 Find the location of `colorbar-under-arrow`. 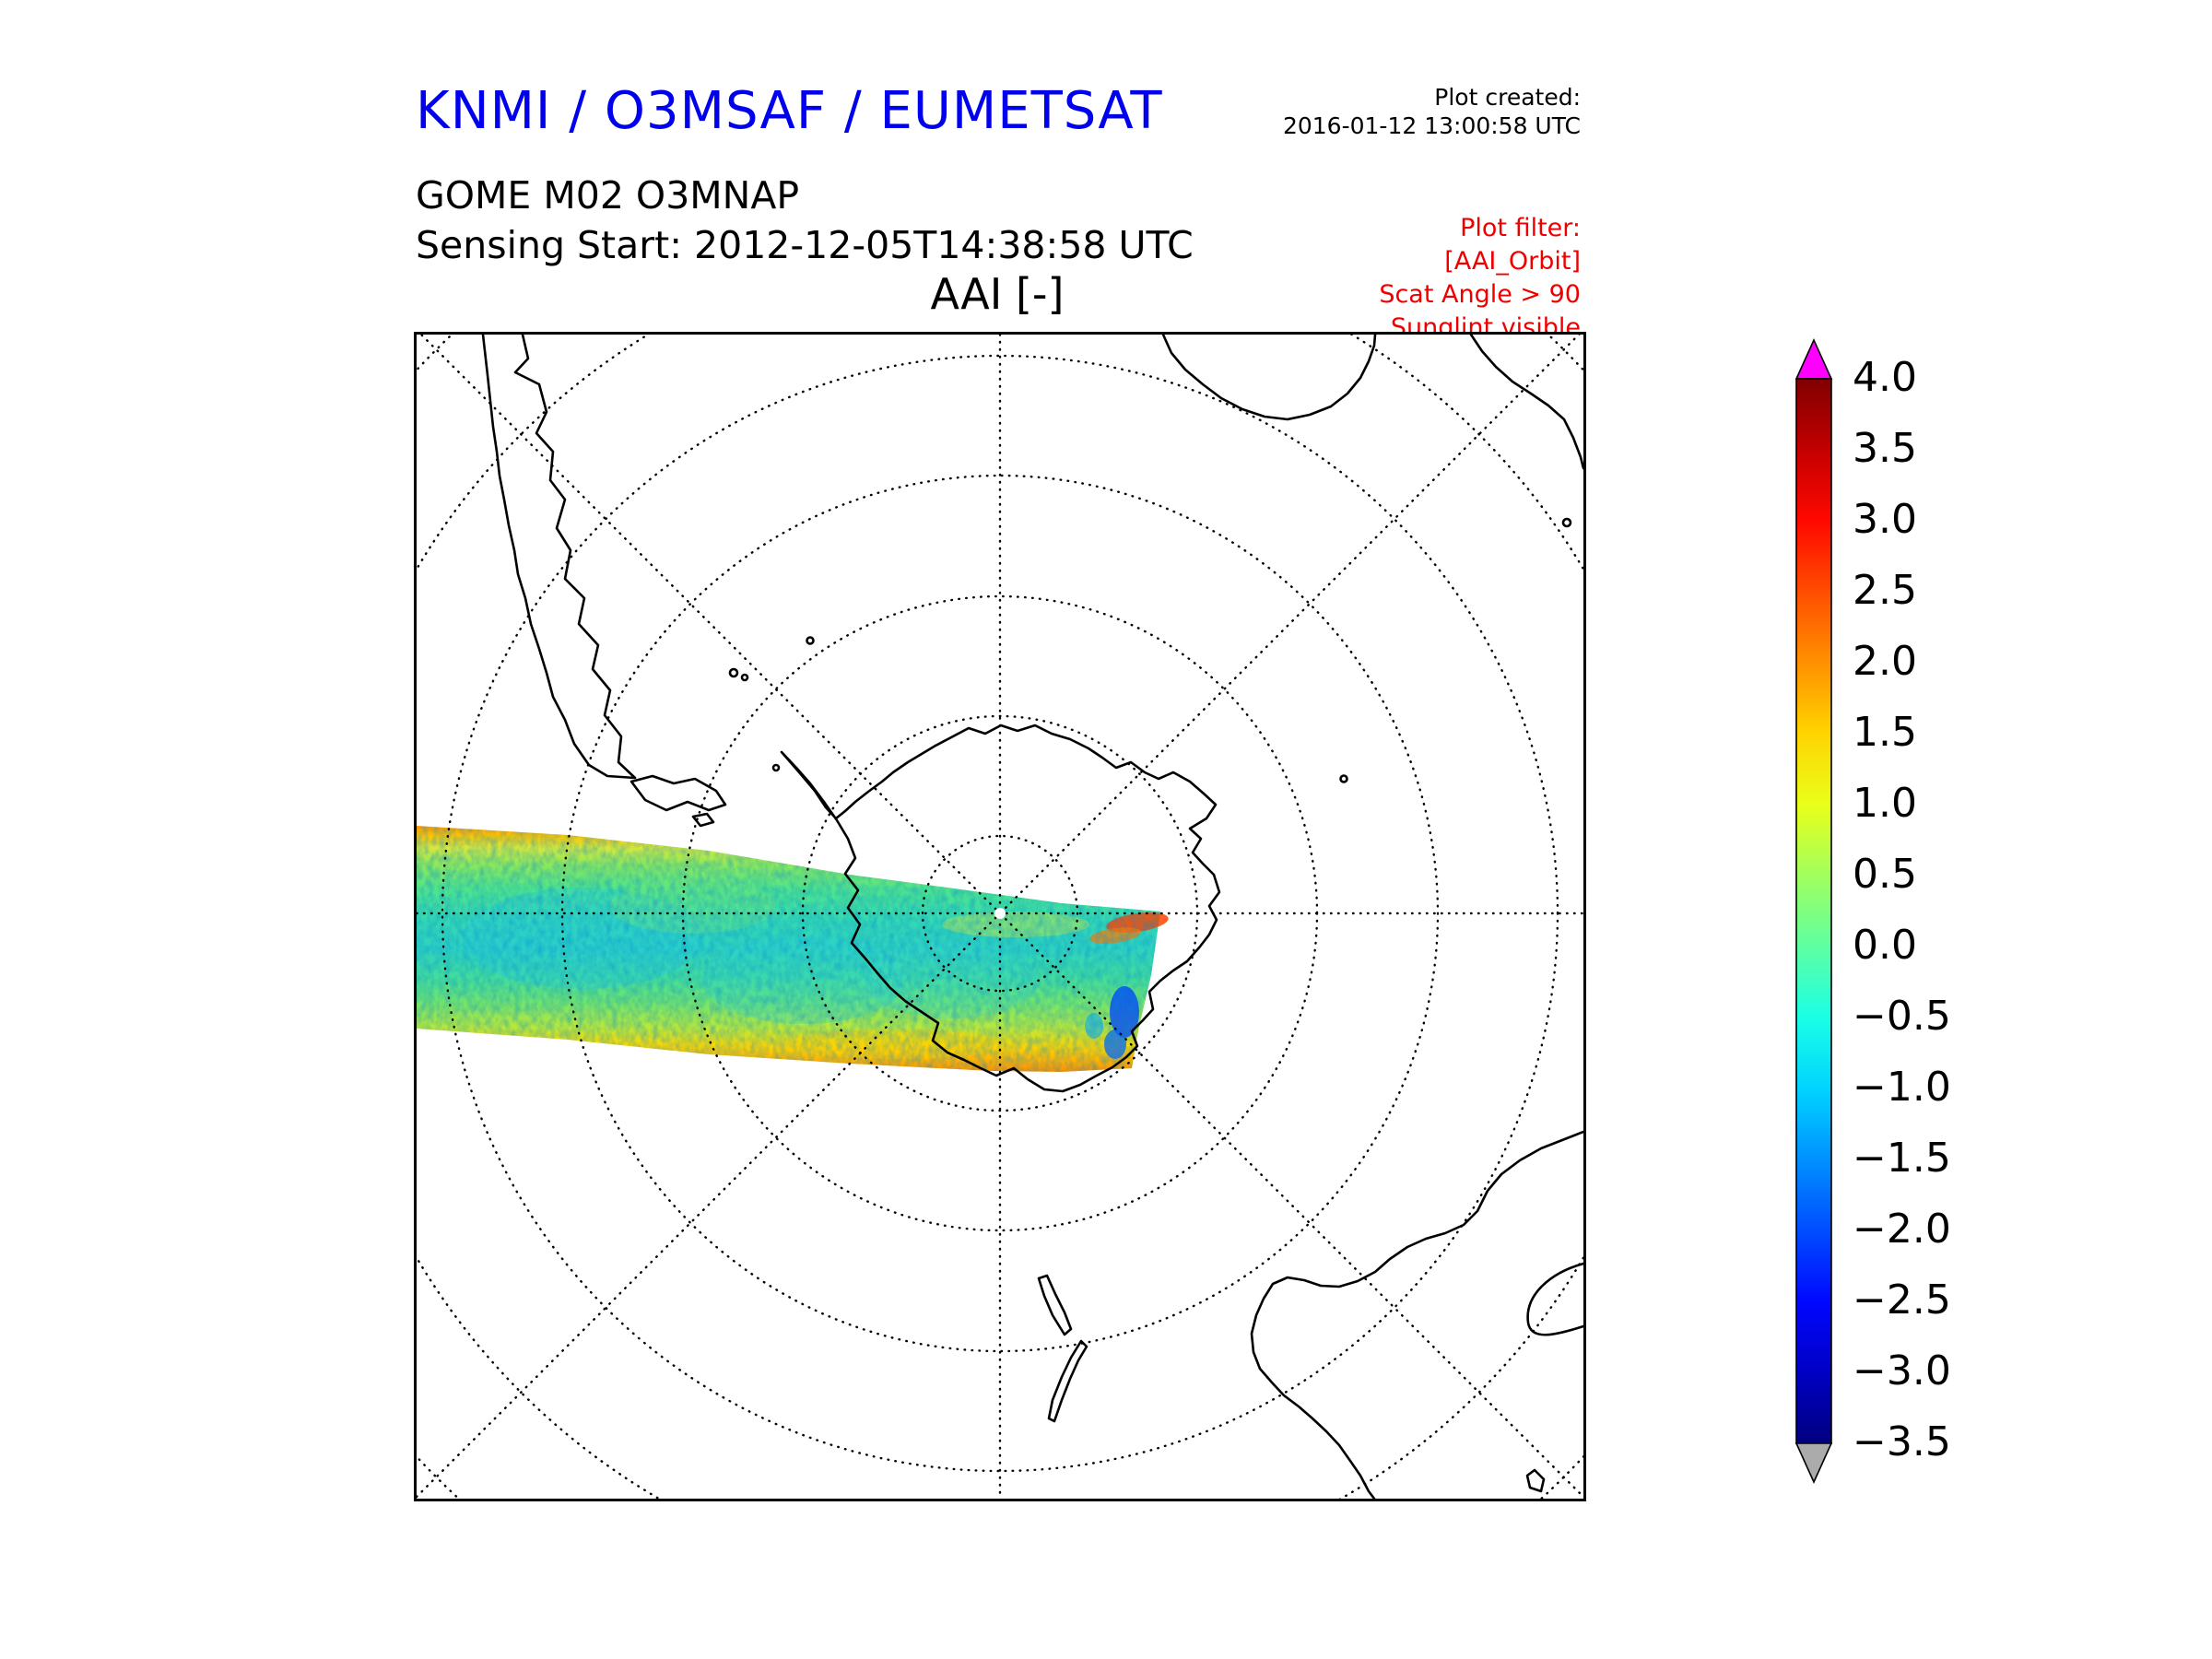

colorbar-under-arrow is located at coordinates (1813, 1463).